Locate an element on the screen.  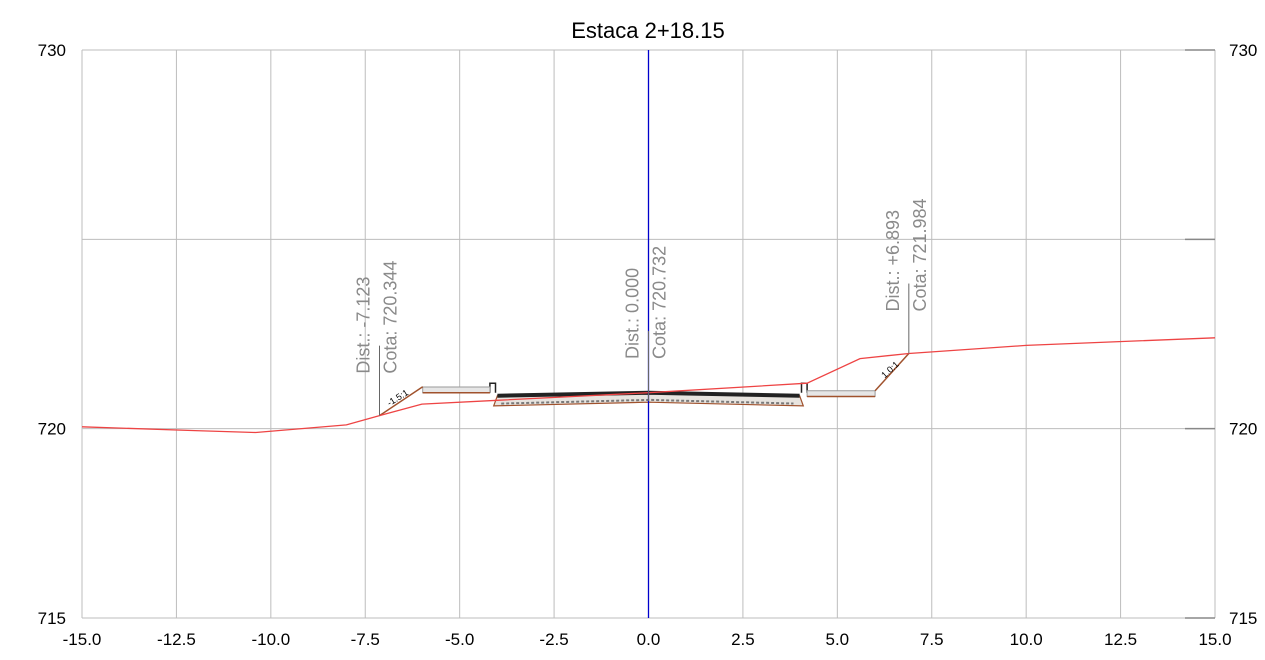
y-tick-label-left: 730 is located at coordinates (52, 50).